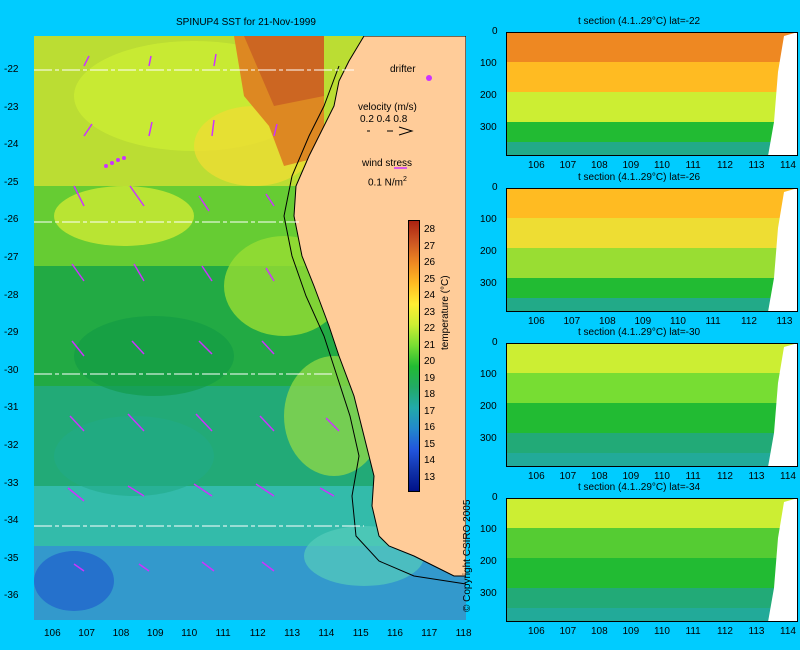 This screenshot has height=650, width=800. I want to click on colorbar-tick-label: 26, so click(430, 262).